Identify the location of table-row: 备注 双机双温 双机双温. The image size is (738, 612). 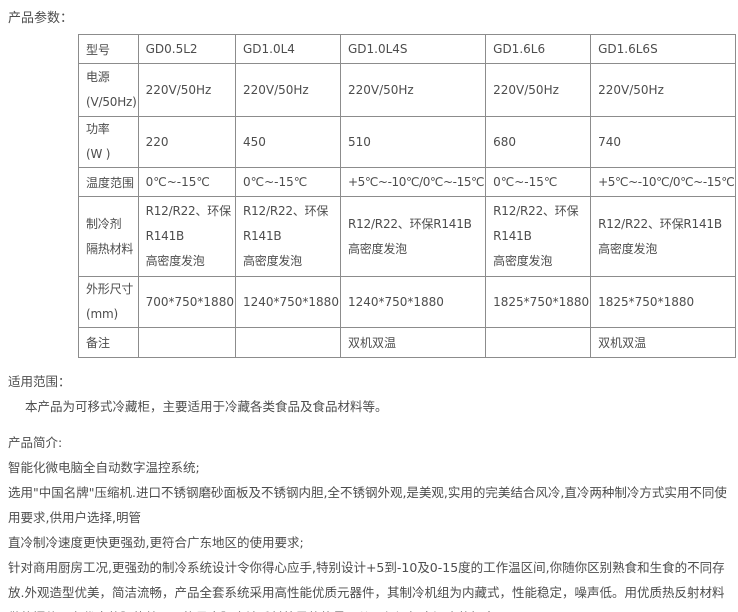
(407, 342).